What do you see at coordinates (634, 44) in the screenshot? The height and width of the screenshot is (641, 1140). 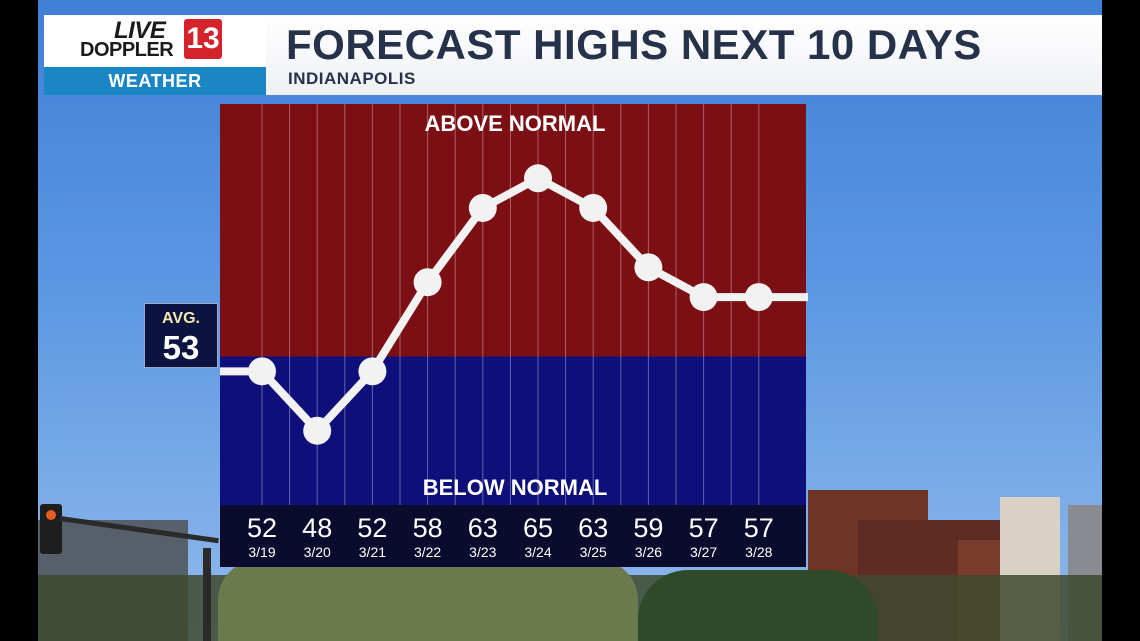 I see `page-title: FORECAST HIGHS NEXT 10 DAYS` at bounding box center [634, 44].